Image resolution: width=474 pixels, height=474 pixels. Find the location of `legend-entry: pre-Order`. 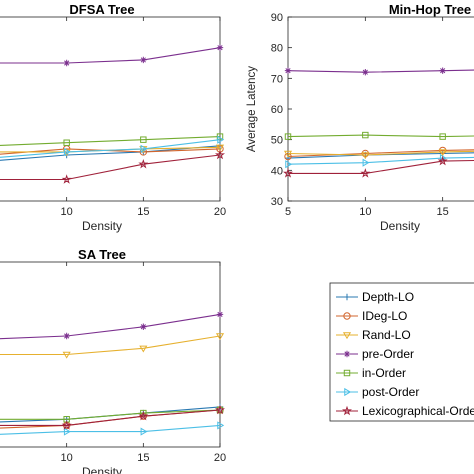

legend-entry: pre-Order is located at coordinates (375, 354).